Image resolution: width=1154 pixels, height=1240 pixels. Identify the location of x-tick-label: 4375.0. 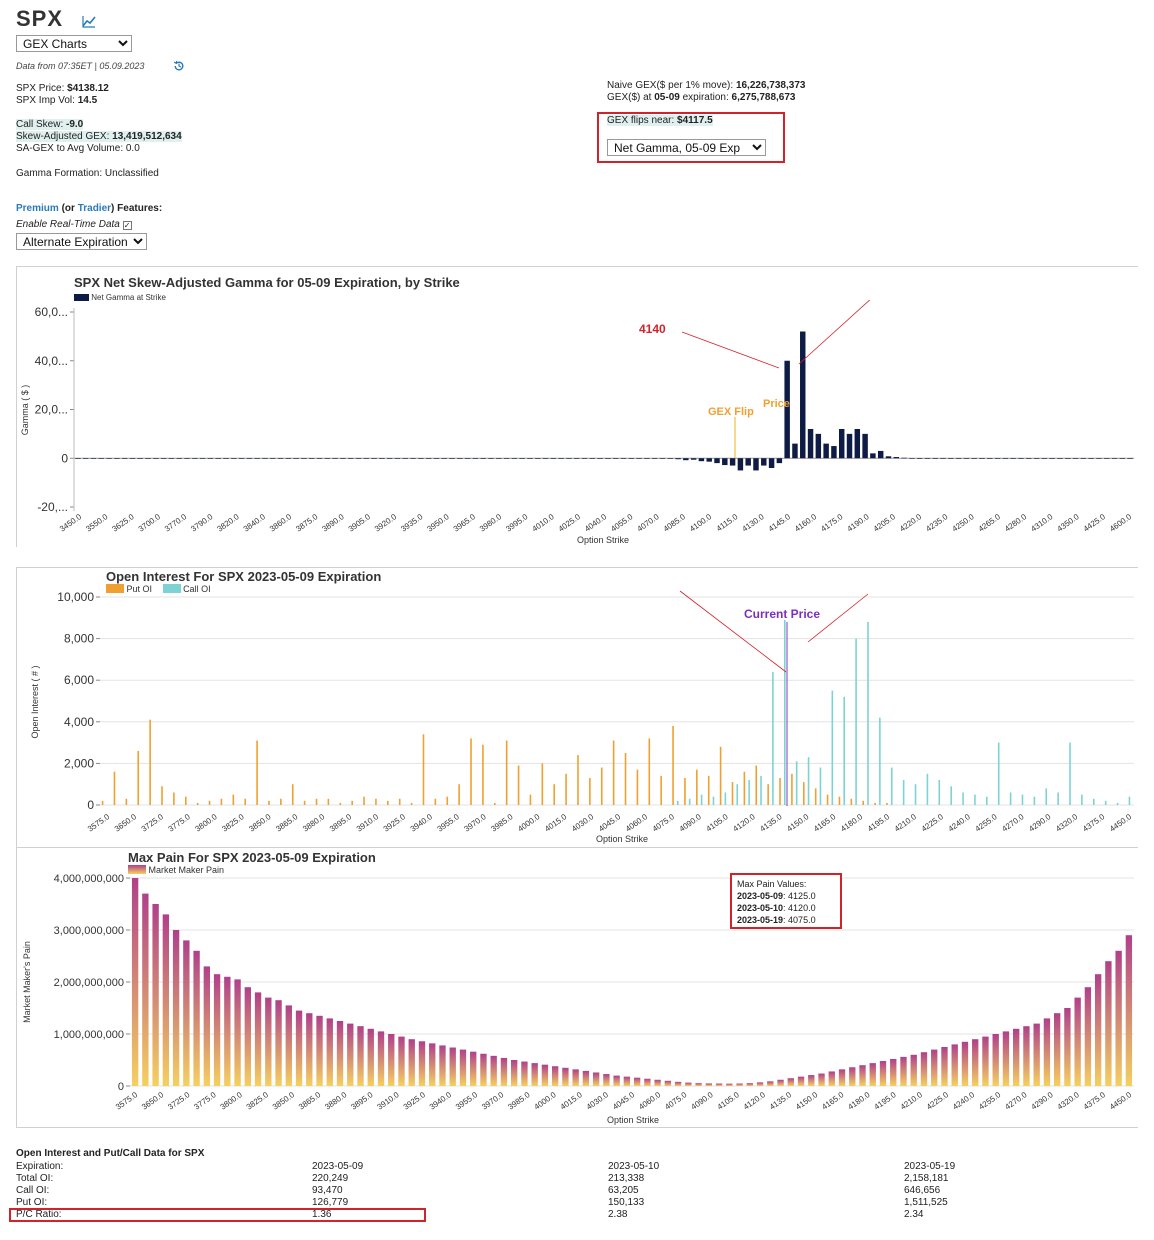
(1094, 823).